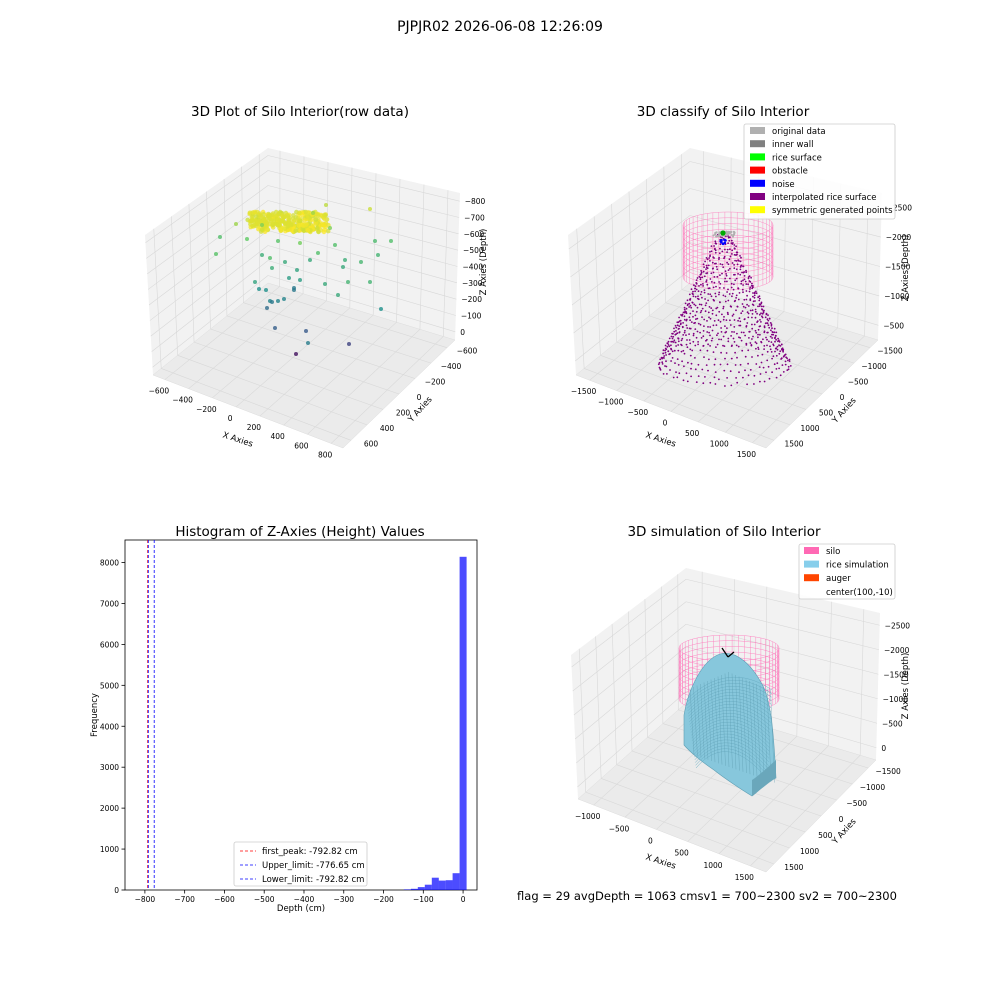  Describe the element at coordinates (883, 748) in the screenshot. I see `z-tick-label: 0` at that location.